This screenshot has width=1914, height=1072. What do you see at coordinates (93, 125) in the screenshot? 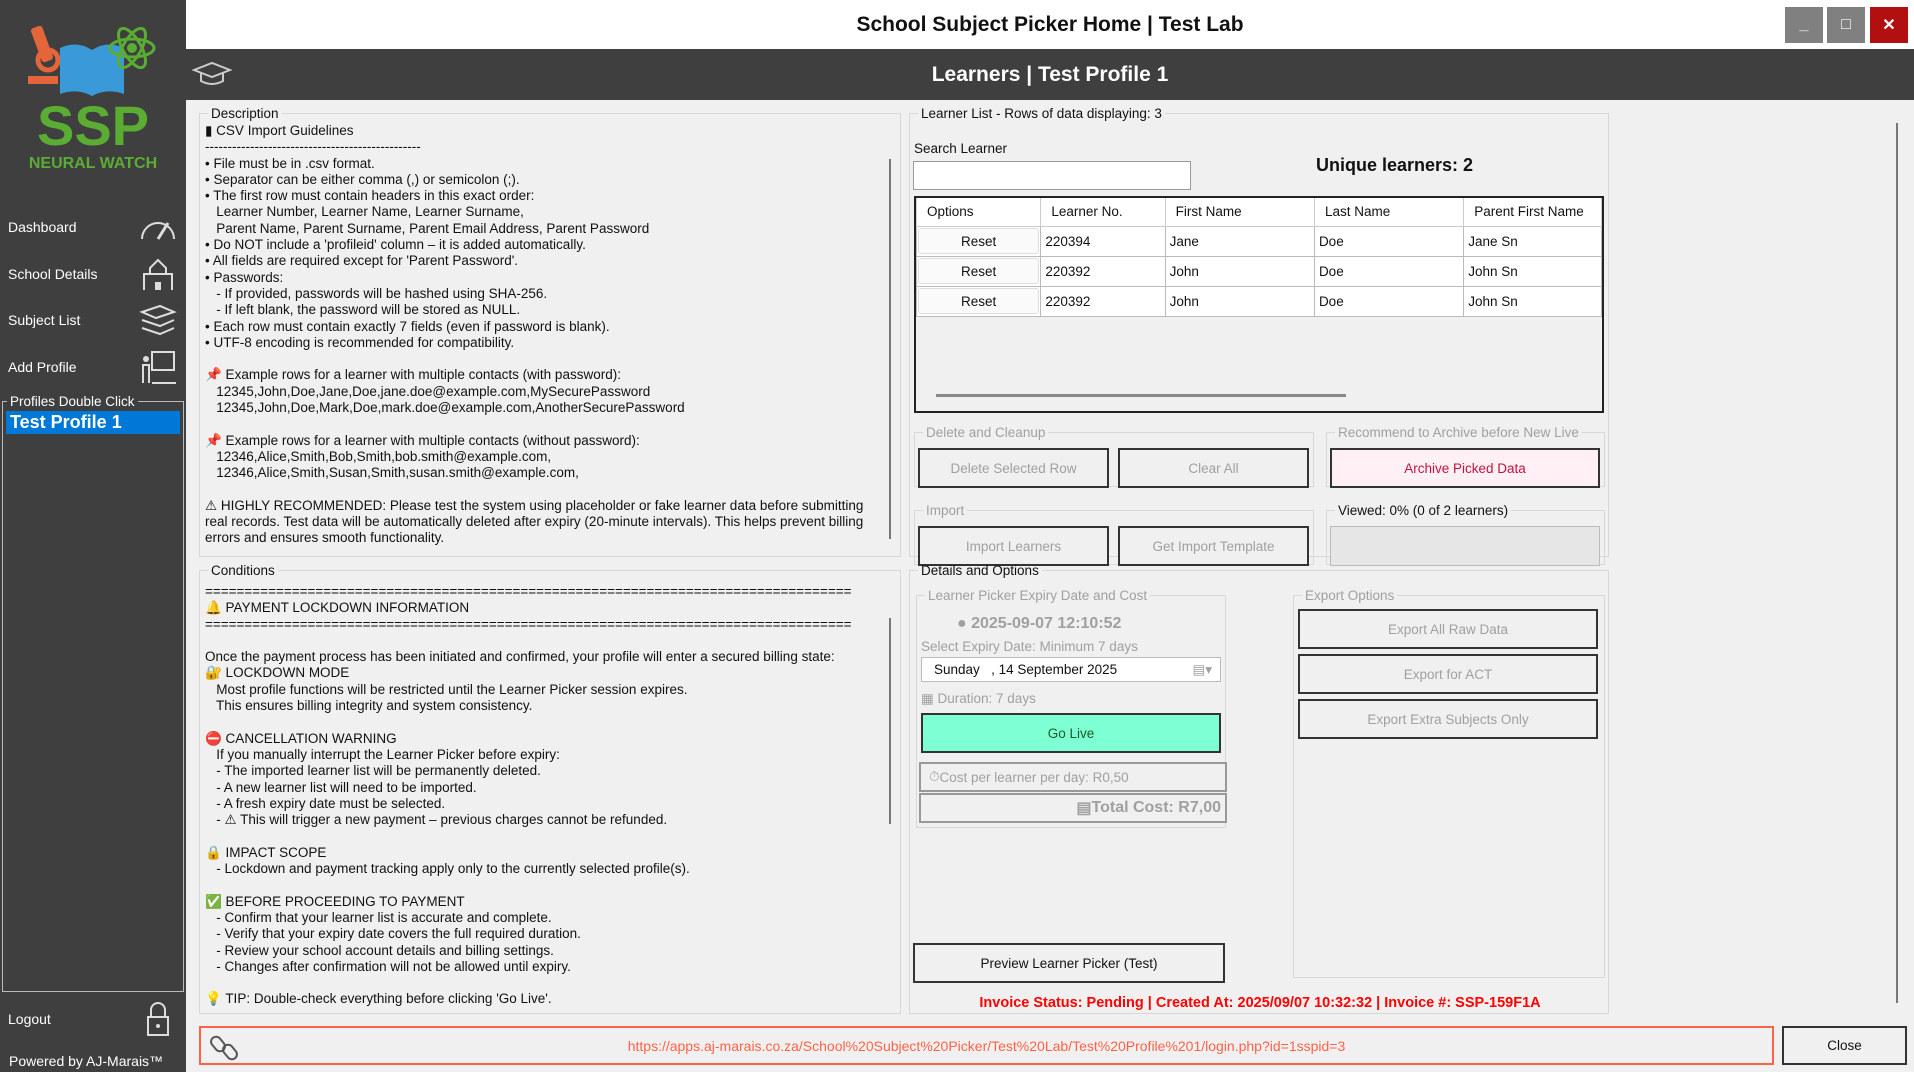
I see `logo-text: SSP` at bounding box center [93, 125].